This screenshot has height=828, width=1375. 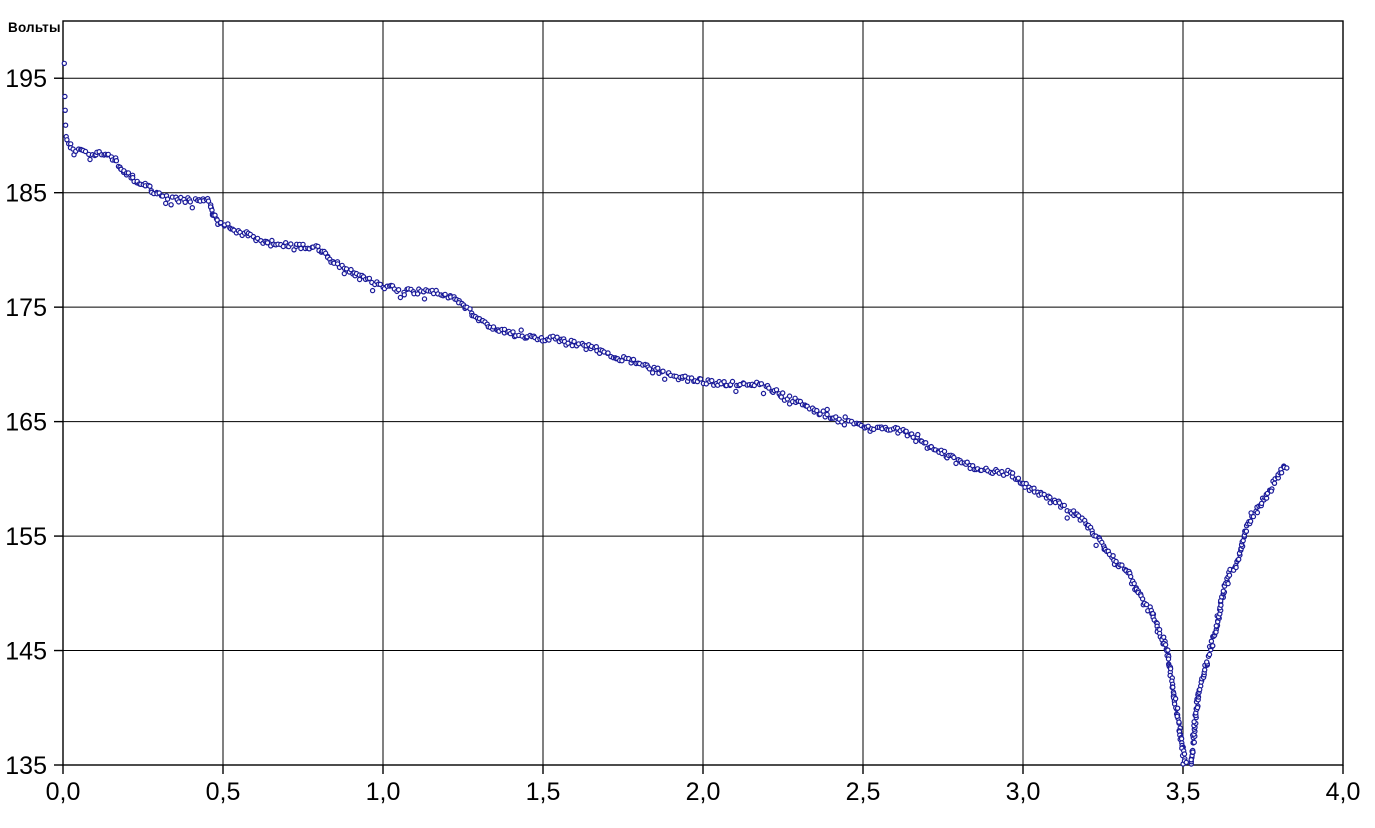 I want to click on x-tick-label: 3,5, so click(x=1183, y=792).